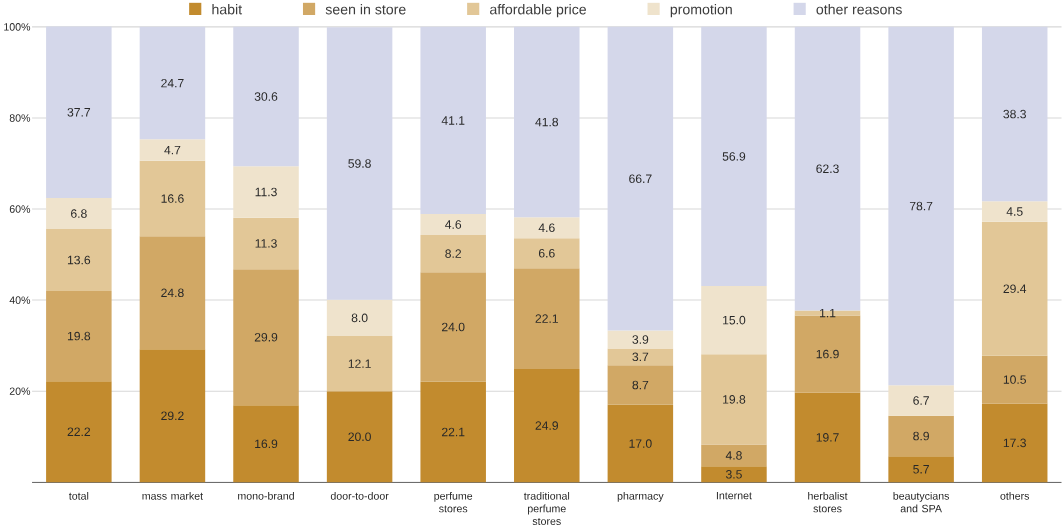  What do you see at coordinates (453, 502) in the screenshot?
I see `x-tick-label: perfume stores` at bounding box center [453, 502].